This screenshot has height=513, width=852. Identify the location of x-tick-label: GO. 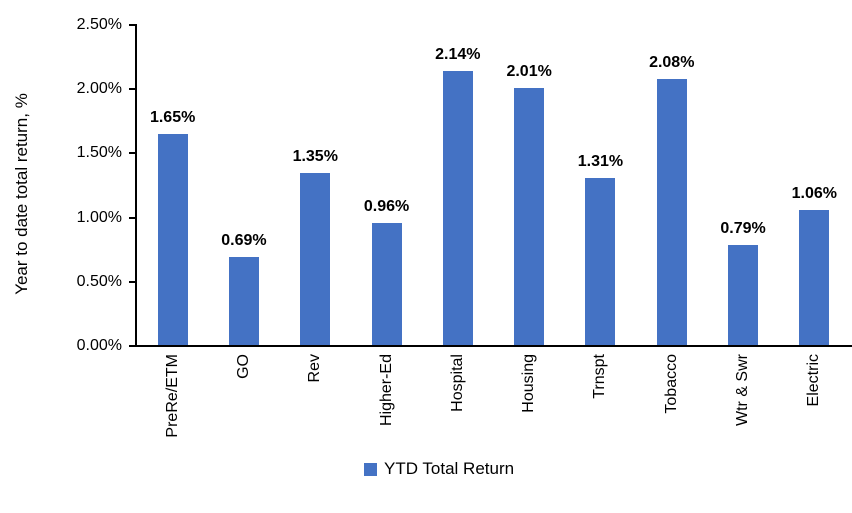
(243, 366).